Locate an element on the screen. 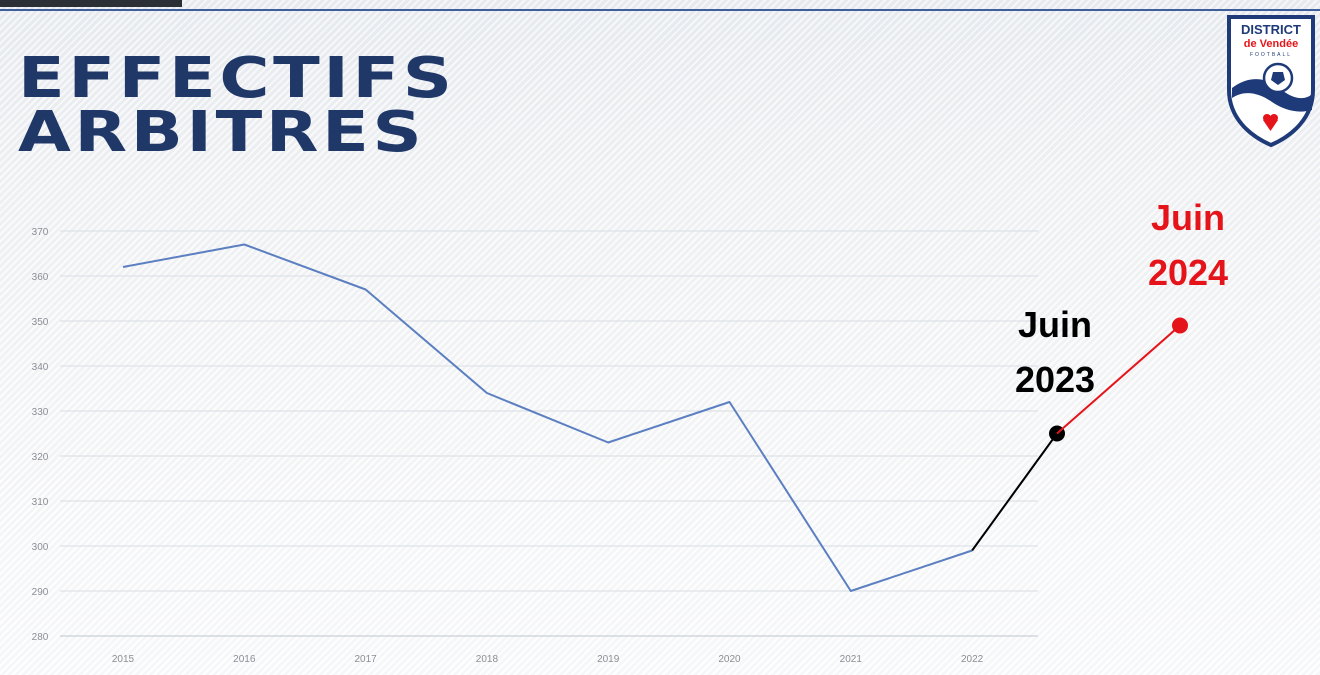 The width and height of the screenshot is (1320, 675). logo-wave-icon is located at coordinates (1272, 95).